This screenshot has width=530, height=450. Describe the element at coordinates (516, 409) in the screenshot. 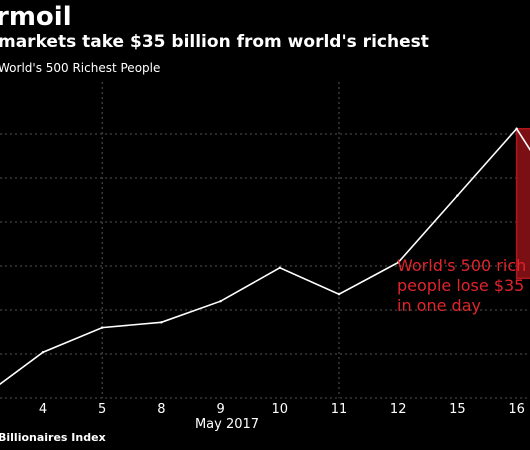

I see `x-tick-label-16: 16` at that location.